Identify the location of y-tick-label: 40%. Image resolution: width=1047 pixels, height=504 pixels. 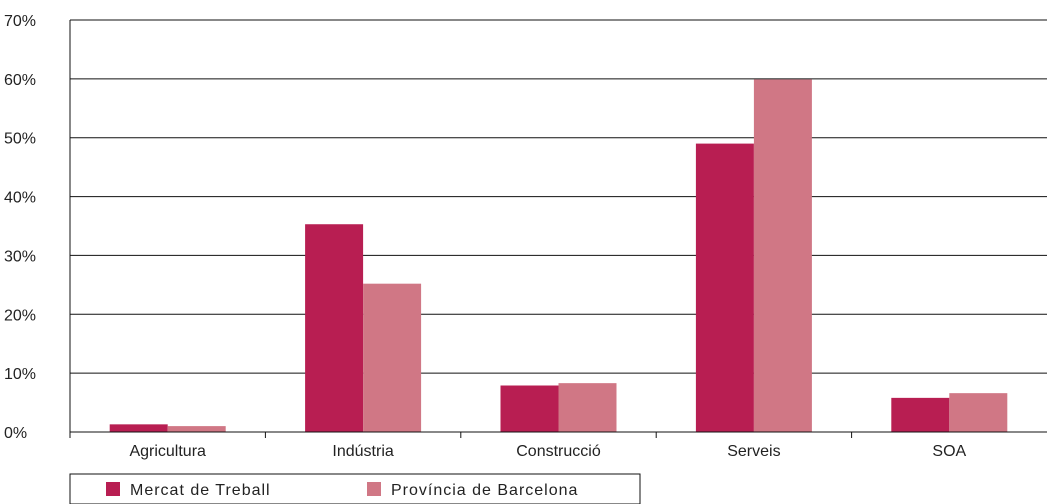
(20, 198).